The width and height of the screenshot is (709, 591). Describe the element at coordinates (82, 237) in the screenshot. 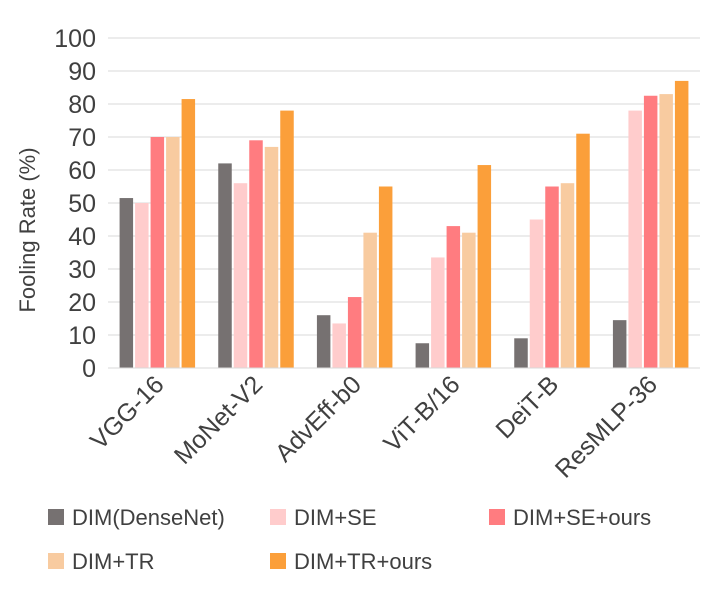

I see `y-tick-label: 40` at that location.